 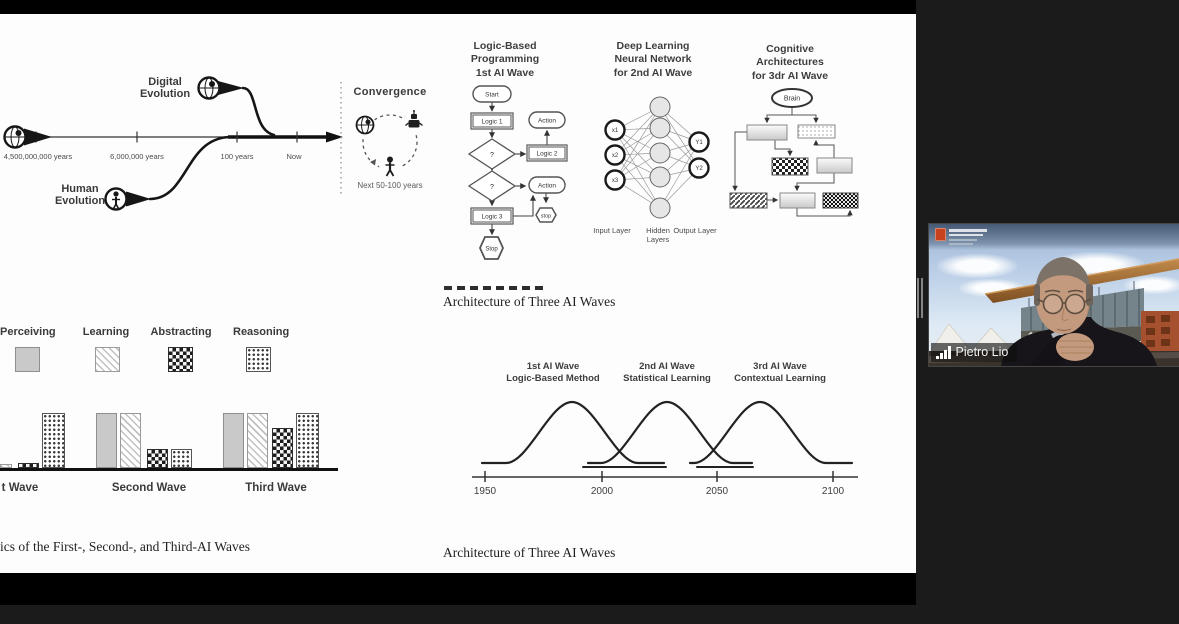 What do you see at coordinates (790, 166) in the screenshot?
I see `cognitive-box-checkered` at bounding box center [790, 166].